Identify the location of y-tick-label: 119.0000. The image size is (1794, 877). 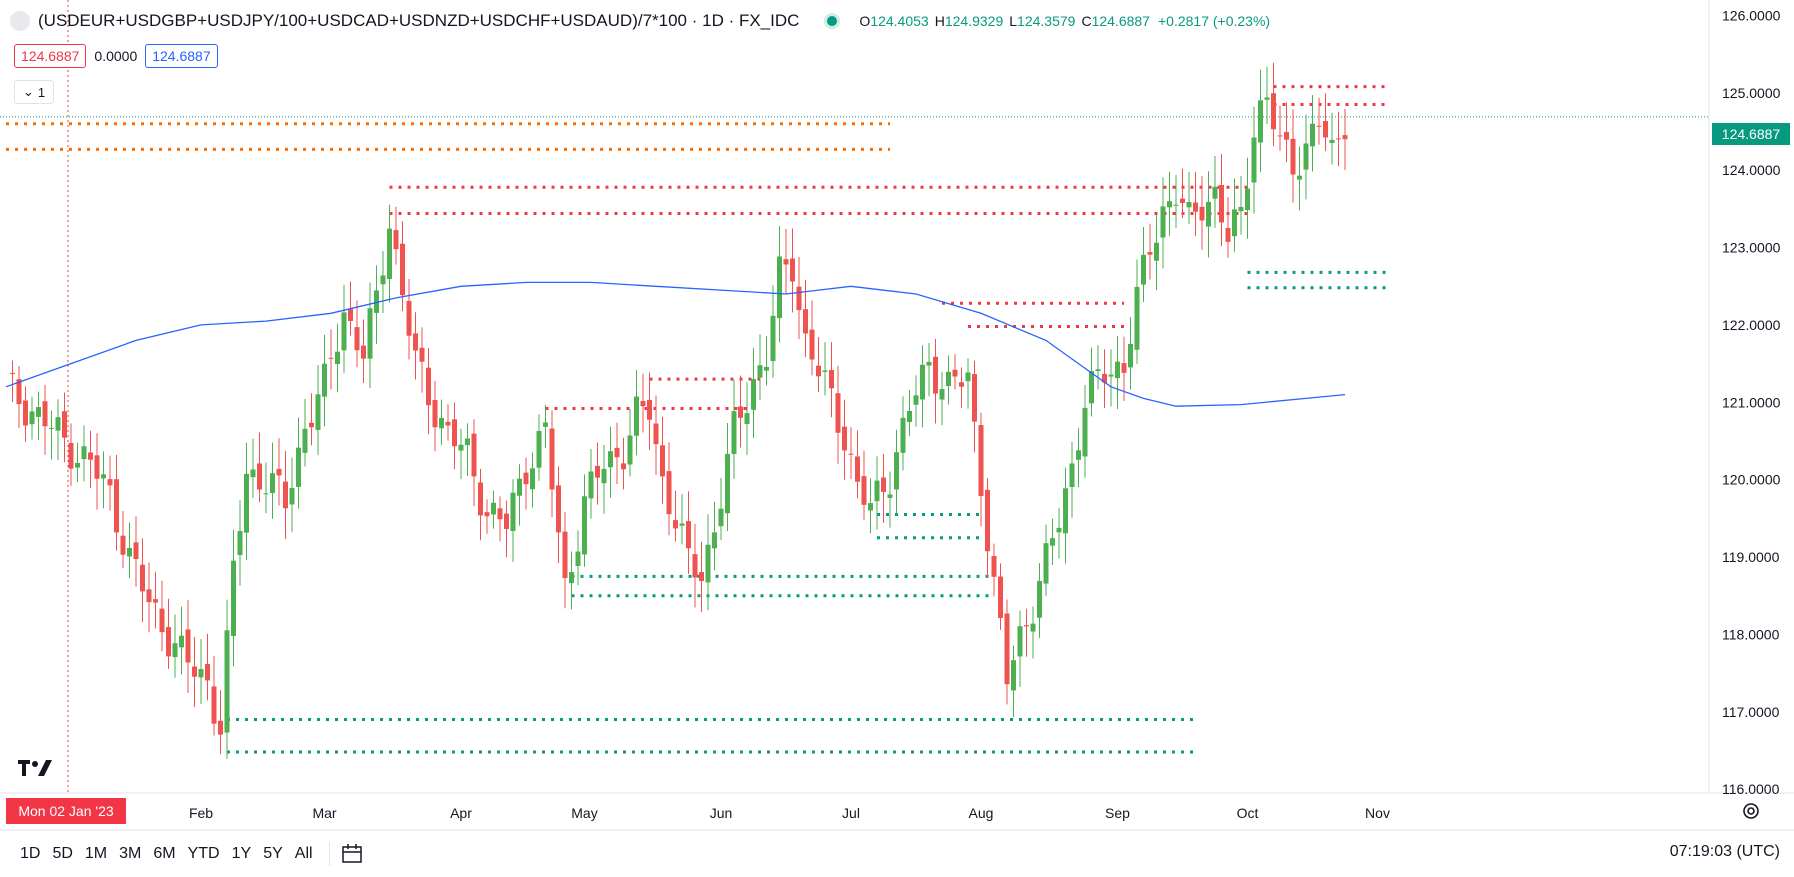
(1751, 557).